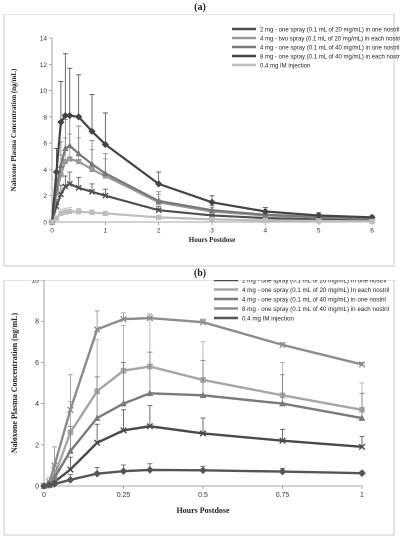 This screenshot has height=540, width=400. What do you see at coordinates (124, 495) in the screenshot?
I see `x-tick-label: 0.25` at bounding box center [124, 495].